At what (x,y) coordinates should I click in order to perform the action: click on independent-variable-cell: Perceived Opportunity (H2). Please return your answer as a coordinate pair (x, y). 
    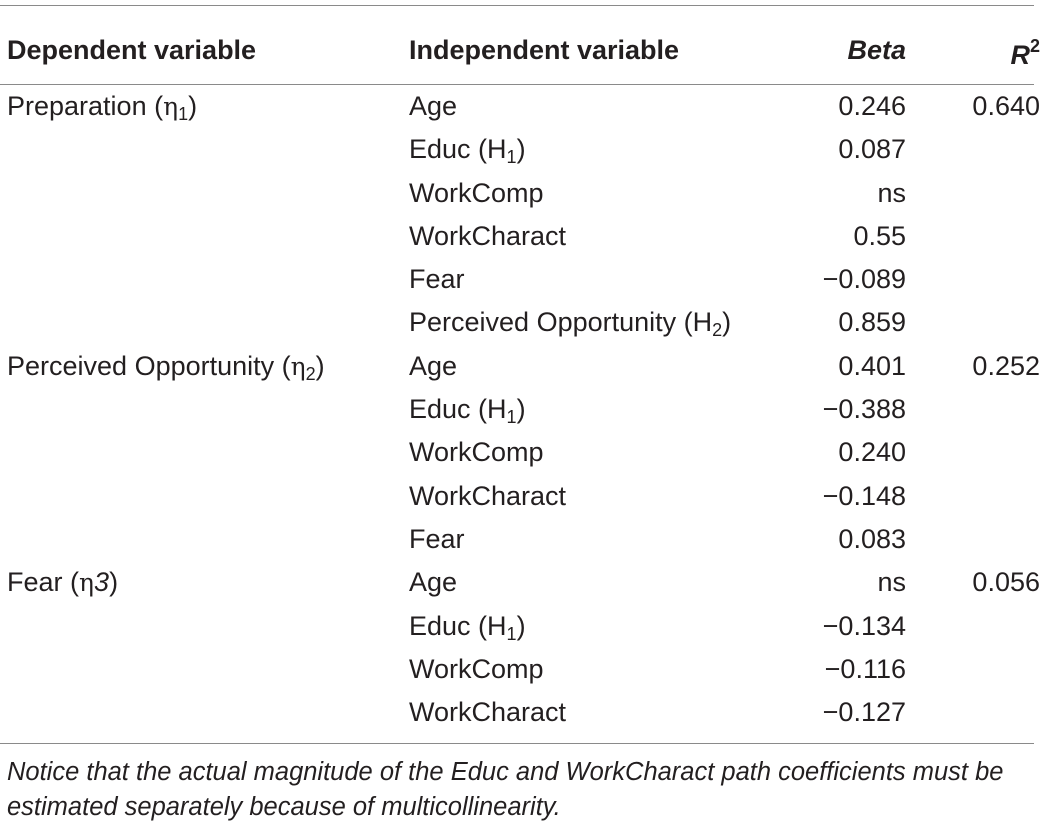
    Looking at the image, I should click on (595, 322).